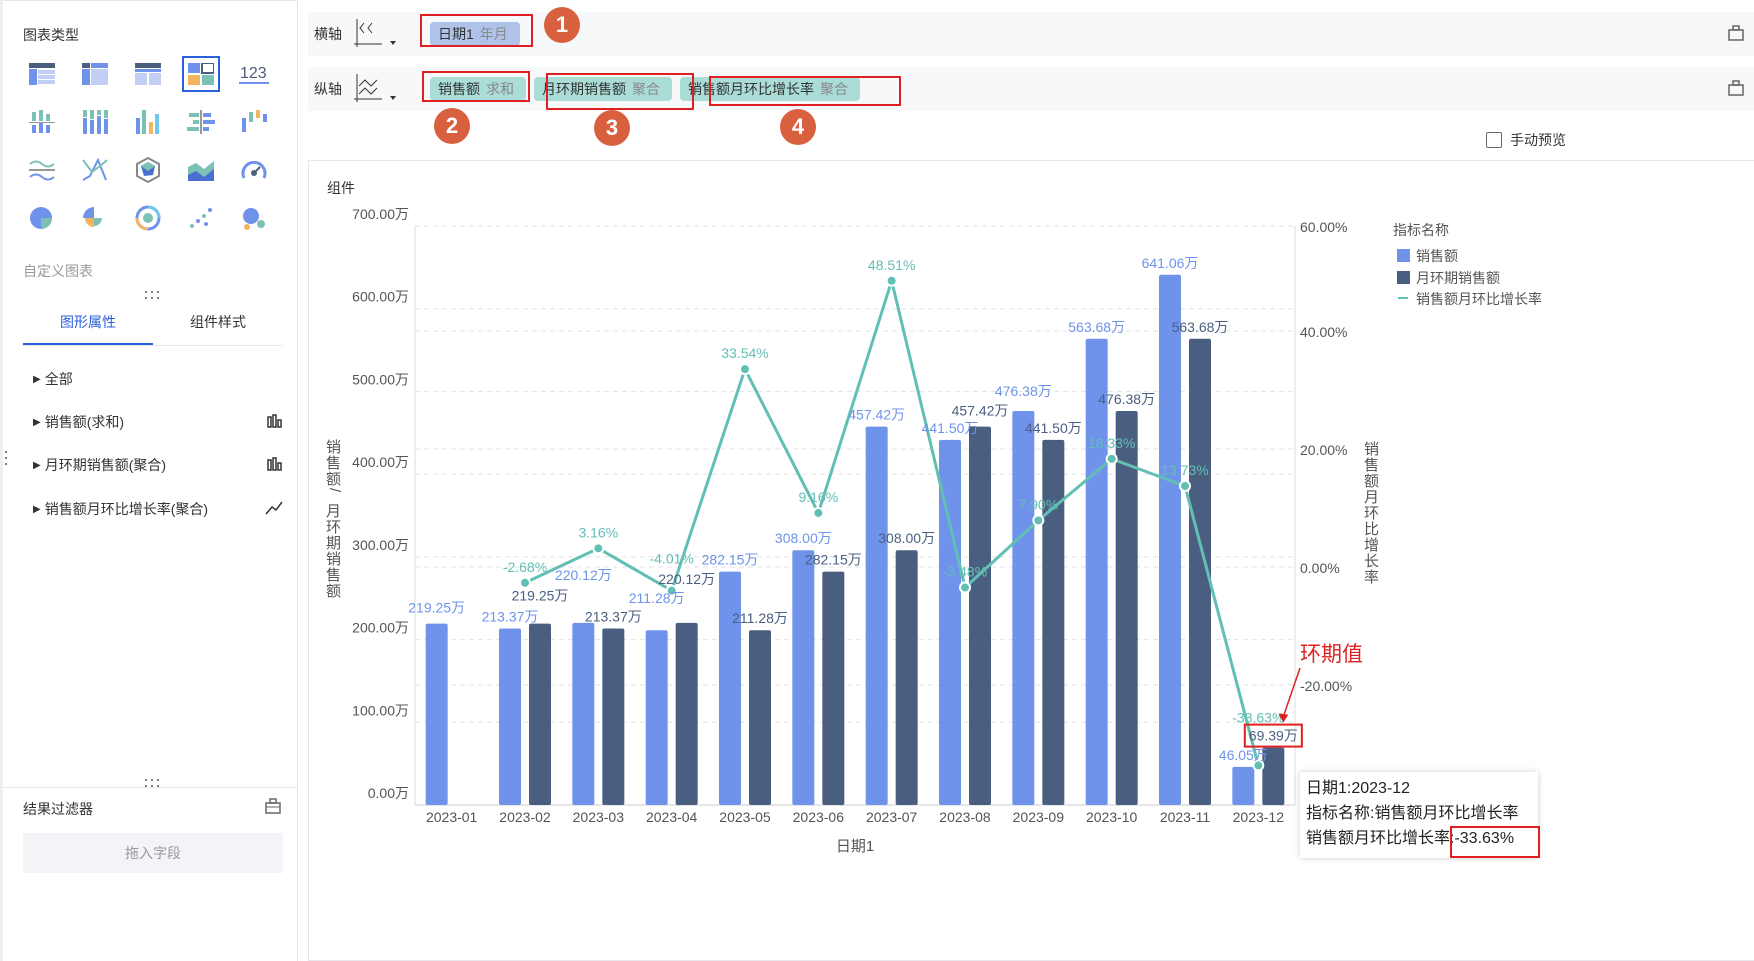 The height and width of the screenshot is (961, 1754). I want to click on tooltip-date: 日期1:2023-12, so click(1358, 788).